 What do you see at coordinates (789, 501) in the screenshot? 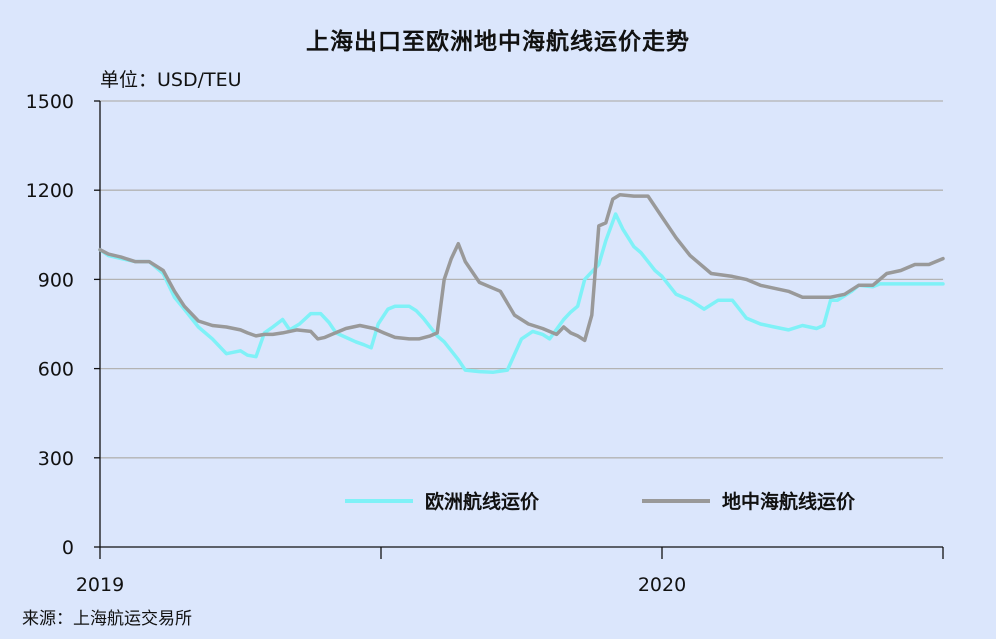
I see `legend-label-2: 地中海航线运价` at bounding box center [789, 501].